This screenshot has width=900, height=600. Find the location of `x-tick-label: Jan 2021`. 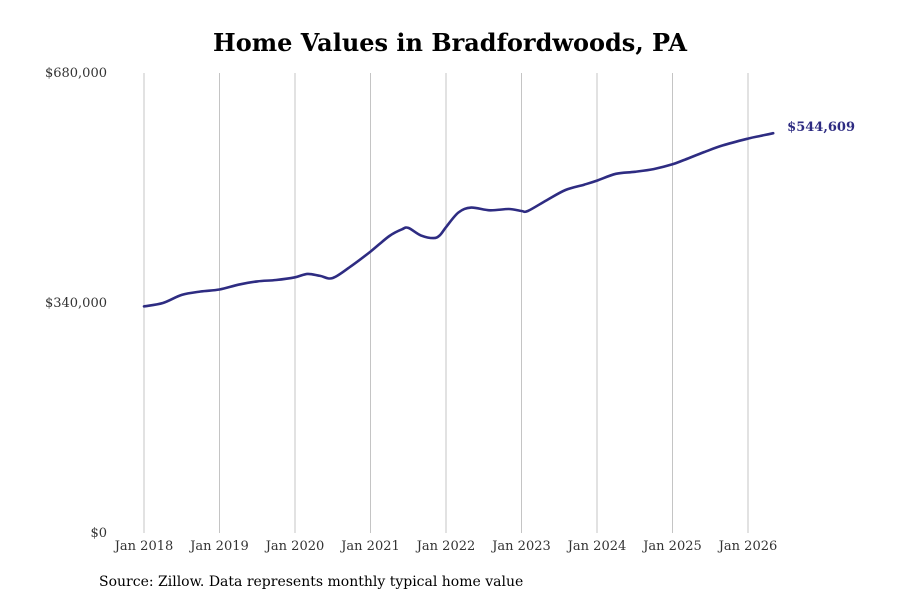

x-tick-label: Jan 2021 is located at coordinates (369, 546).